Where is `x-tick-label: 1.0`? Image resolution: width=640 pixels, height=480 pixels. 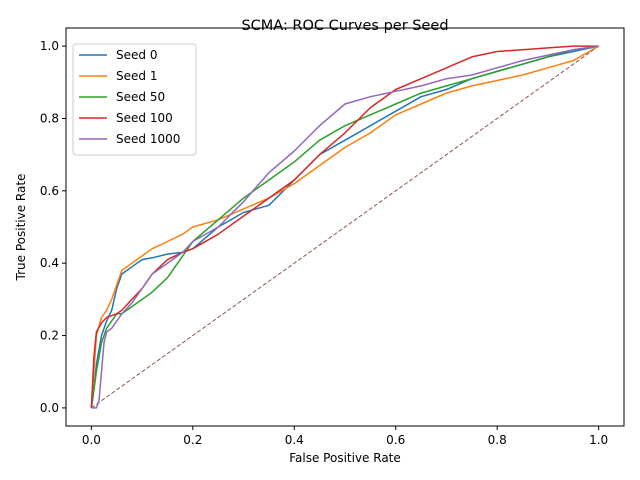 x-tick-label: 1.0 is located at coordinates (598, 440).